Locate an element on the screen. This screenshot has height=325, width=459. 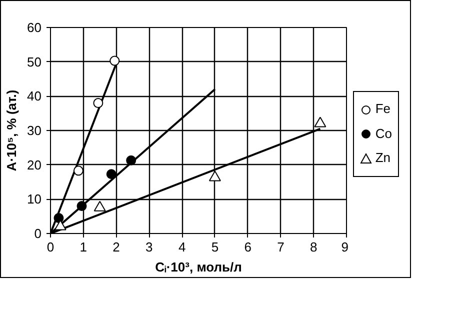
x-tick-label: 8 is located at coordinates (314, 247).